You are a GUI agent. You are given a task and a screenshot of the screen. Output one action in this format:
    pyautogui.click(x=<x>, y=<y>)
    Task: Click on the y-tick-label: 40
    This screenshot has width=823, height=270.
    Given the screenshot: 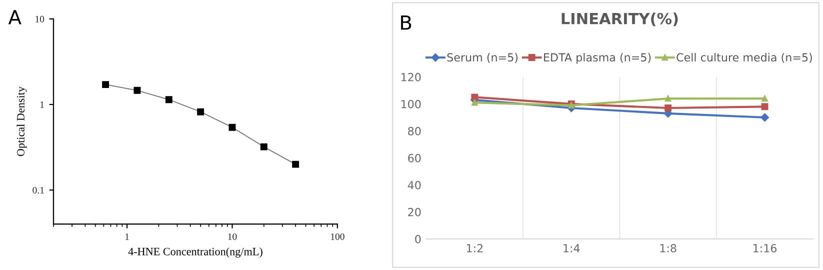 What is the action you would take?
    pyautogui.click(x=414, y=185)
    